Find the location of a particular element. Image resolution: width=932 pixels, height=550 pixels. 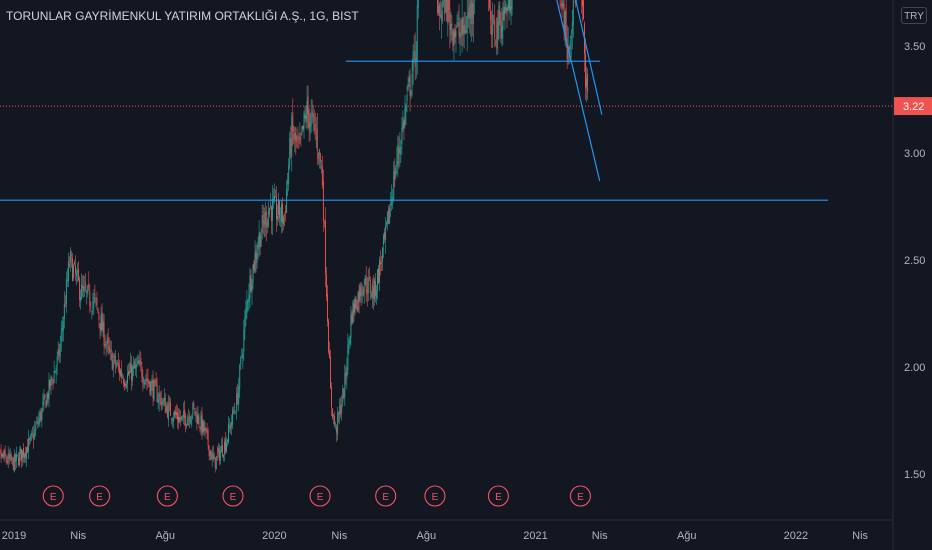

earnings-marker-label: E is located at coordinates (99, 497).